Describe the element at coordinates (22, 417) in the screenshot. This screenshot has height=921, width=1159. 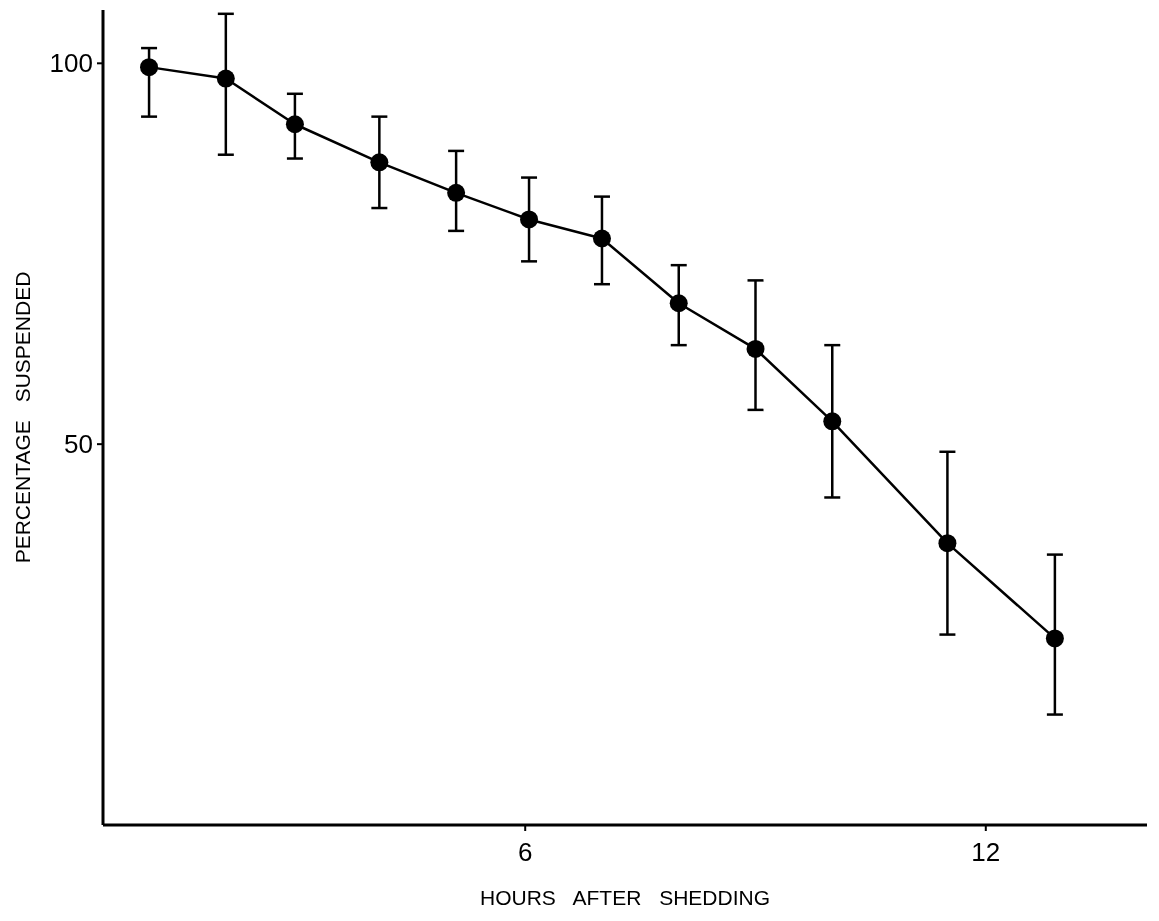
I see `y-axis-title: PERCENTAGE SUSPENDED` at that location.